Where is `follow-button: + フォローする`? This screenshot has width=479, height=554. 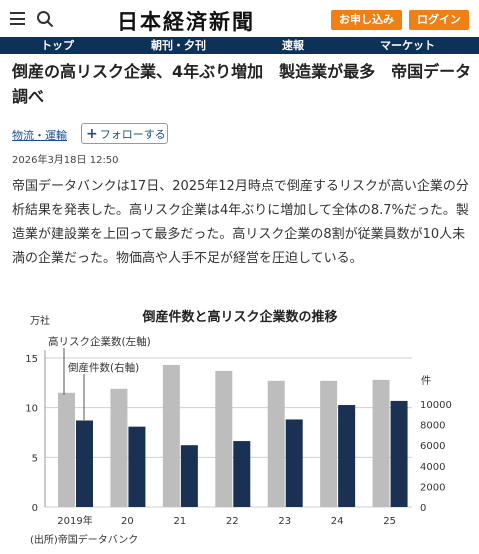
follow-button: + フォローする is located at coordinates (124, 133).